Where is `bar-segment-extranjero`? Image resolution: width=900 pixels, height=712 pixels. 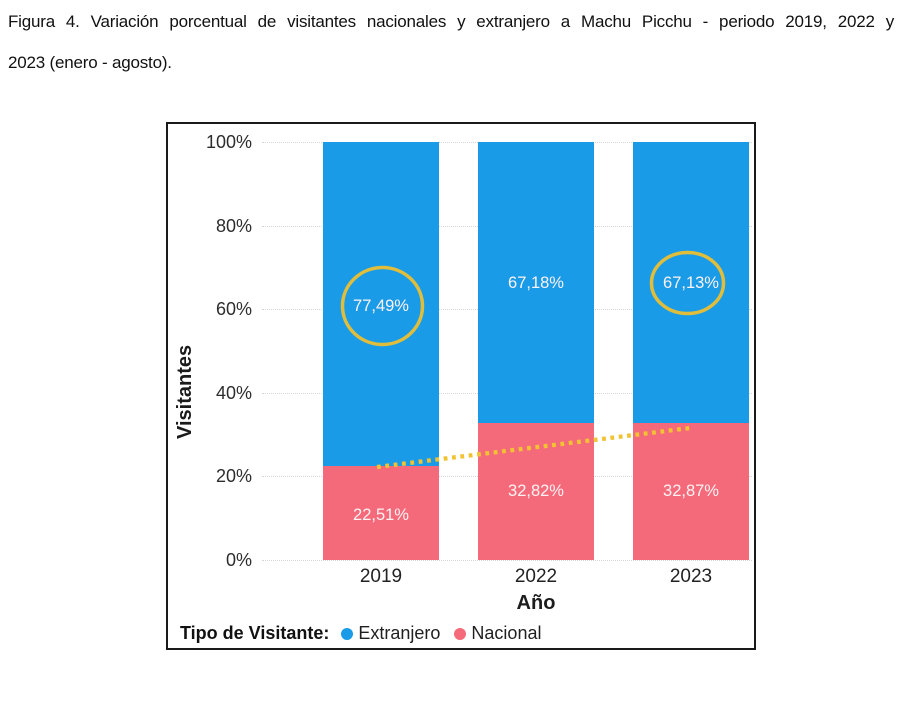
bar-segment-extranjero is located at coordinates (536, 282).